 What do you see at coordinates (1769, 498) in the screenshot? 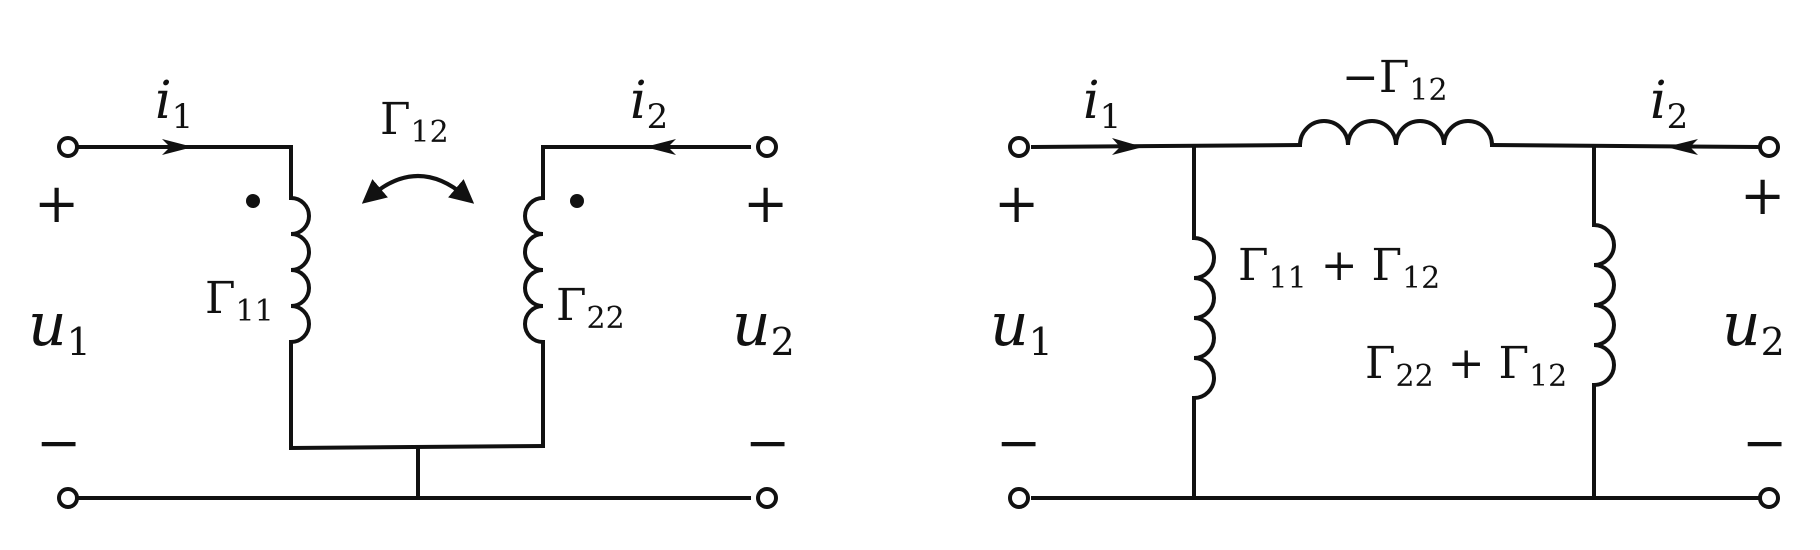
I see `terminal-bottom-right-t` at bounding box center [1769, 498].